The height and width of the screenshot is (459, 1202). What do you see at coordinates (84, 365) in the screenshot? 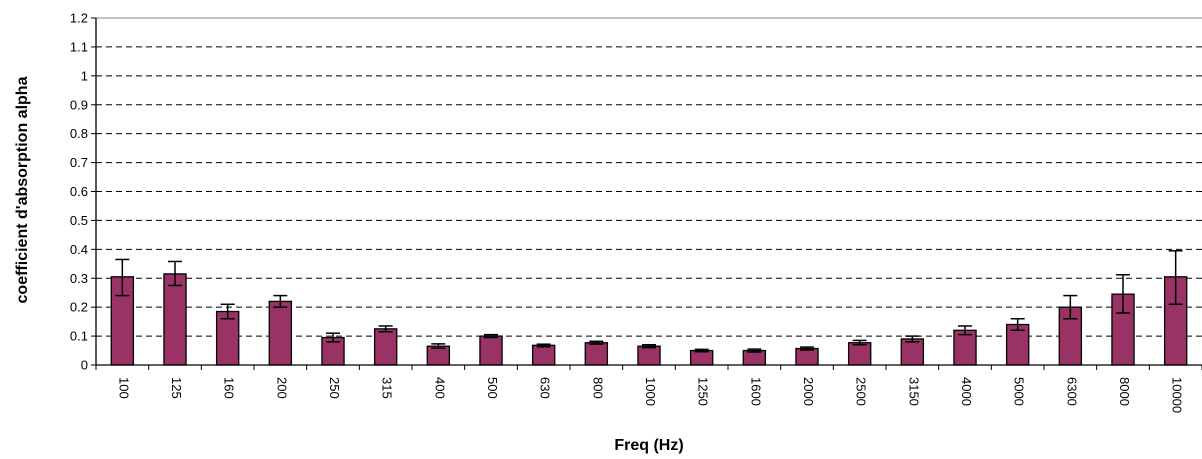
I see `y-tick-label: 0` at bounding box center [84, 365].